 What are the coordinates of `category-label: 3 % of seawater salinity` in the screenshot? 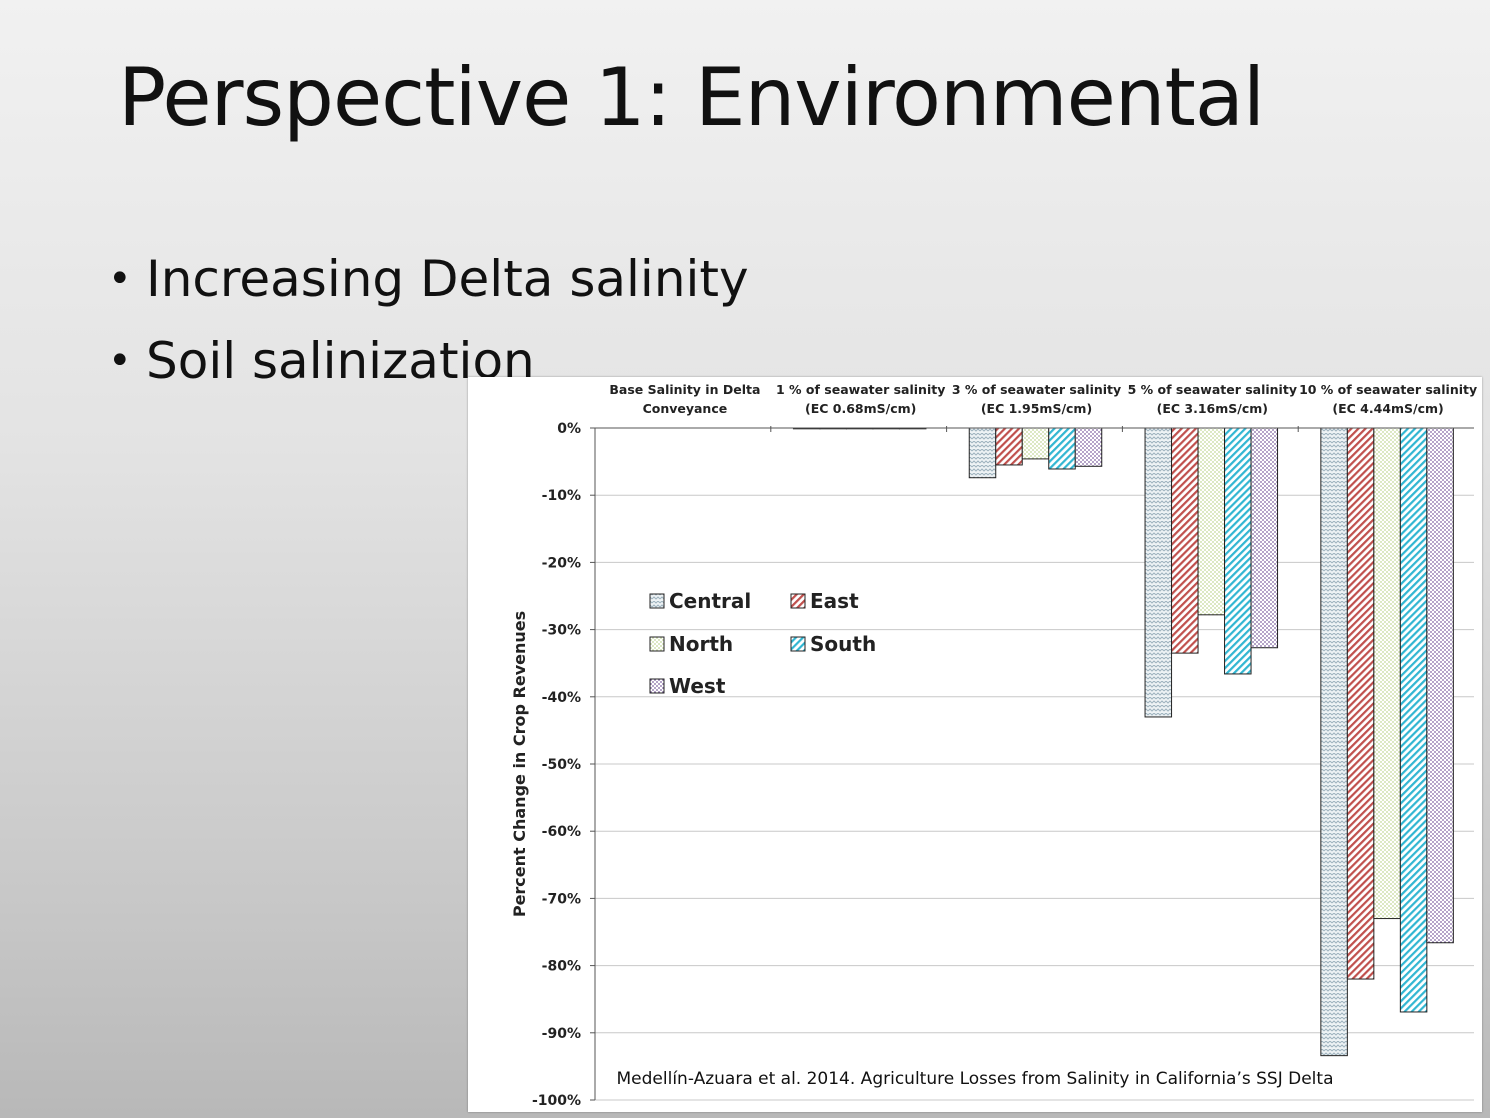 It's located at (1036, 389).